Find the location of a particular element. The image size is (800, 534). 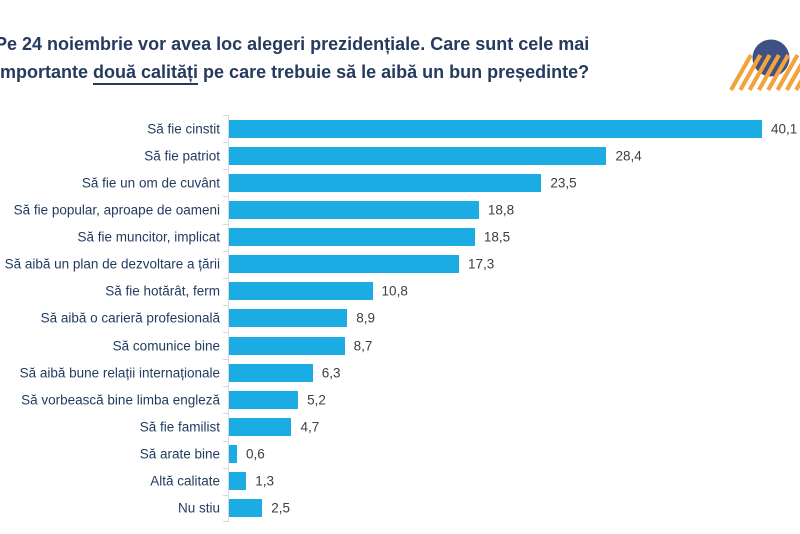

bar-row: Să fie patriot 28,4 is located at coordinates (400, 155).